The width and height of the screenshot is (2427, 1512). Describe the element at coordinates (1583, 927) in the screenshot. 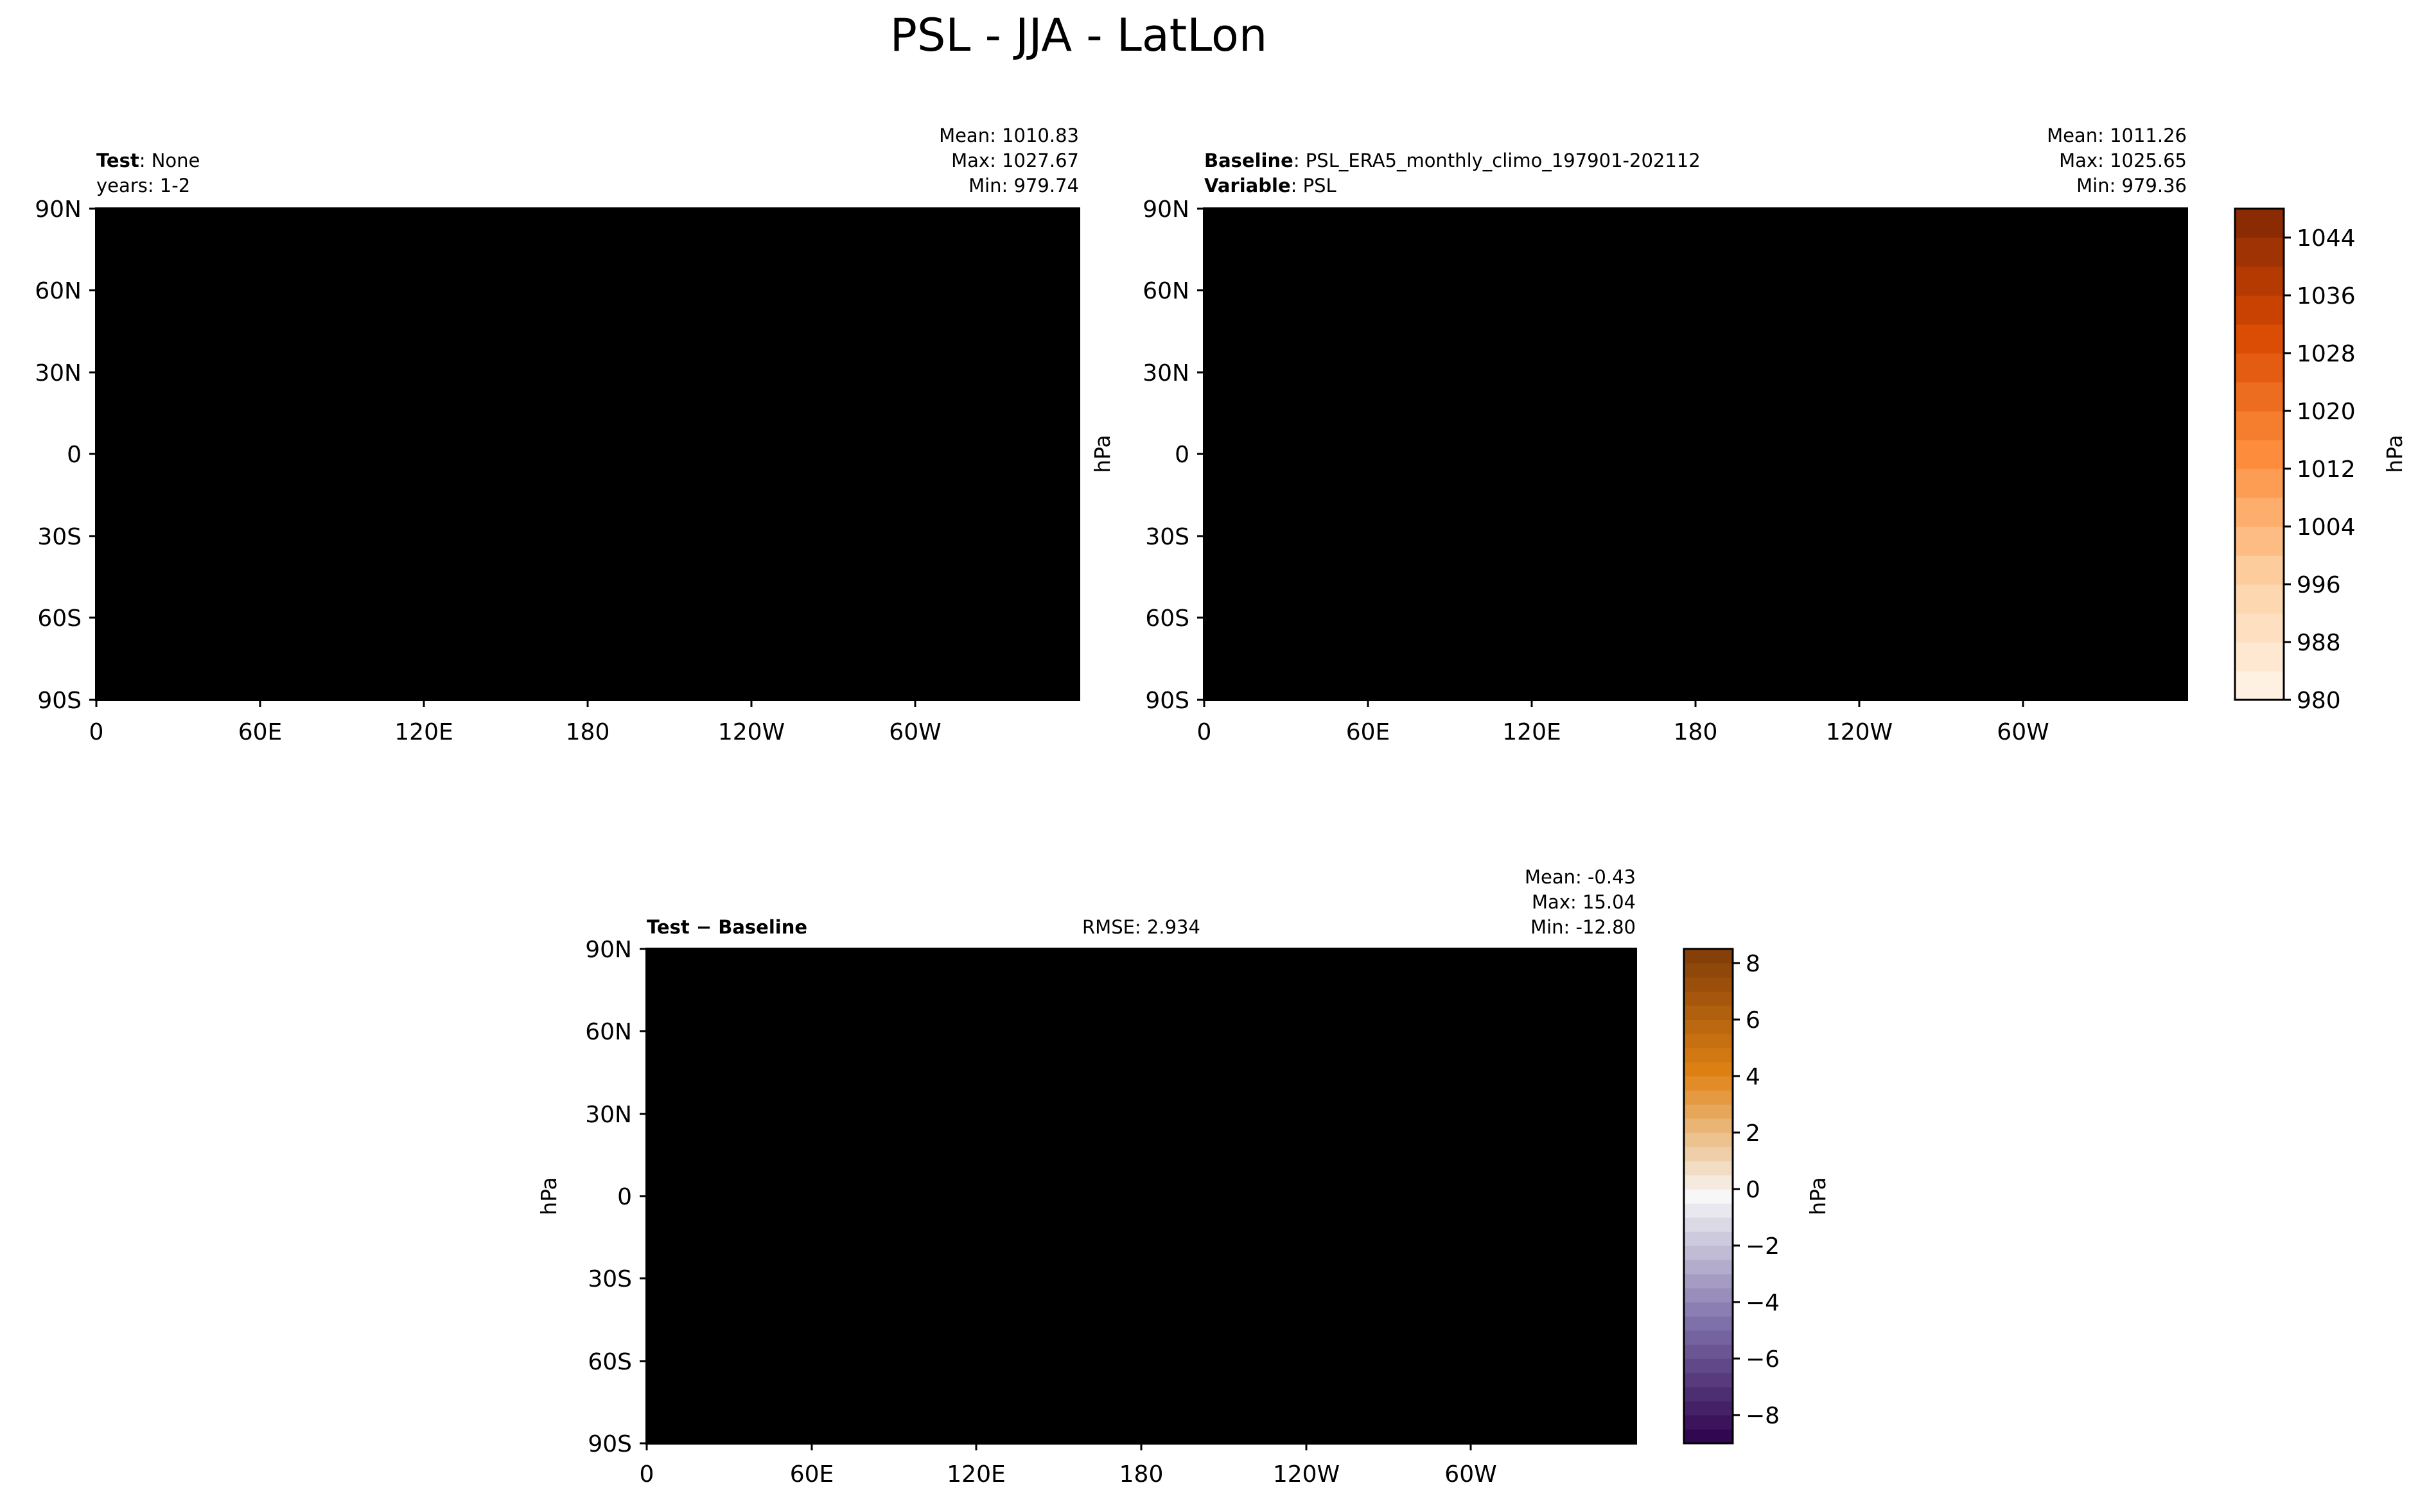

I see `diff-stat-min: Min: -12.80` at that location.